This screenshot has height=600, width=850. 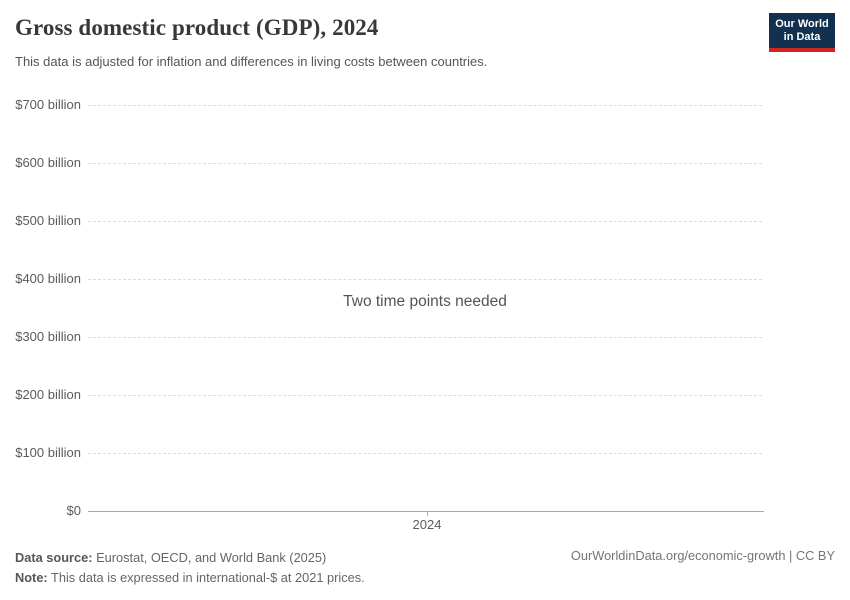 I want to click on y-axis-label-400: $400 billion, so click(x=48, y=278).